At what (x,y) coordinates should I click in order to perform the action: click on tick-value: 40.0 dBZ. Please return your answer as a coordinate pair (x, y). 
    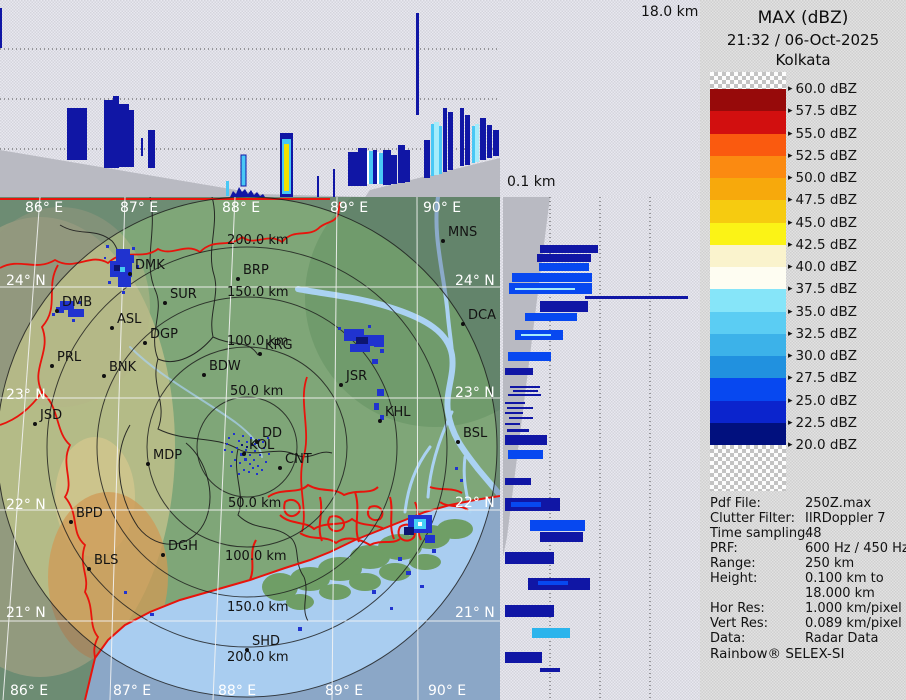
    Looking at the image, I should click on (826, 267).